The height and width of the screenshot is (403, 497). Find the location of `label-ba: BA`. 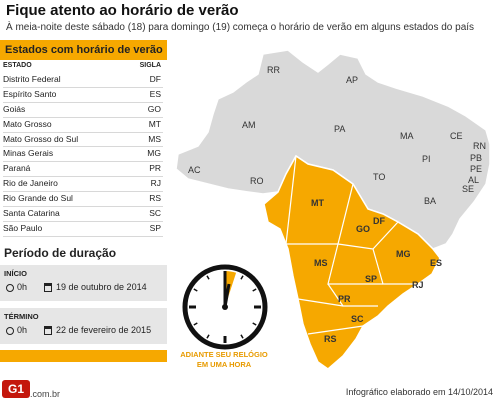

label-ba: BA is located at coordinates (430, 201).